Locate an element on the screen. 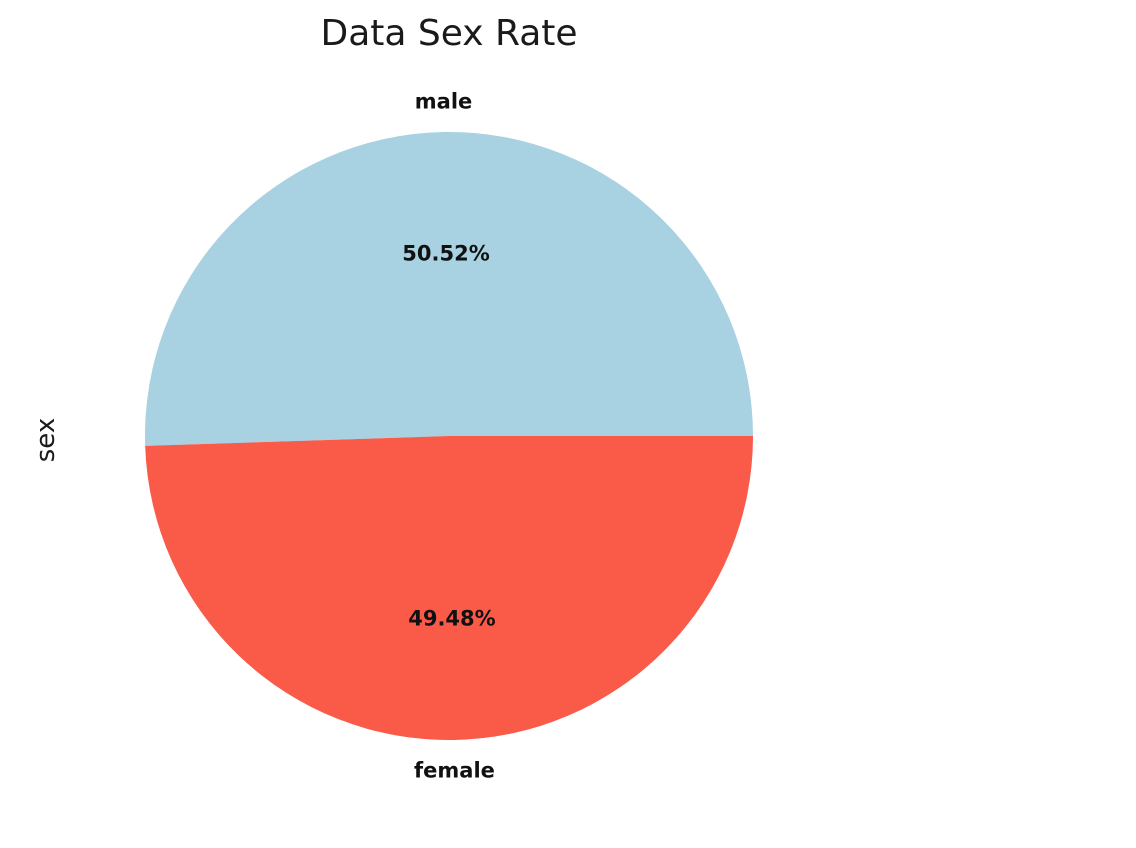 The height and width of the screenshot is (848, 1136). pie-labels: male 50.52% female 49.48% is located at coordinates (448, 436).